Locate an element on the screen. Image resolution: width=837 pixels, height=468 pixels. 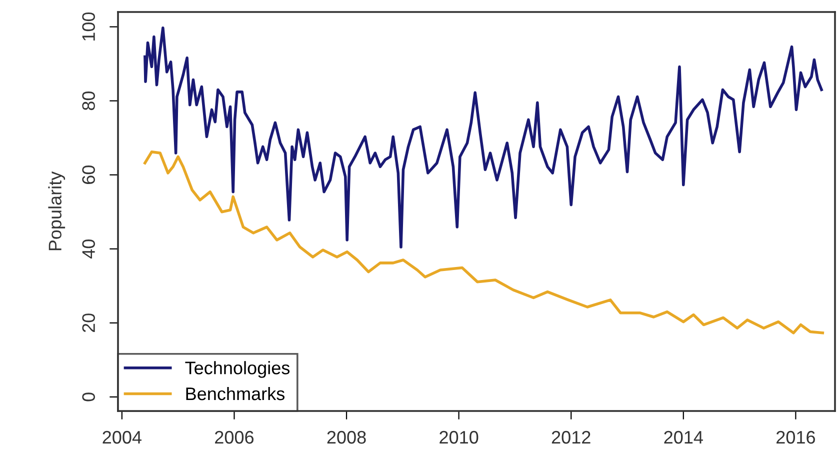
legend-label: Benchmarks is located at coordinates (235, 393).